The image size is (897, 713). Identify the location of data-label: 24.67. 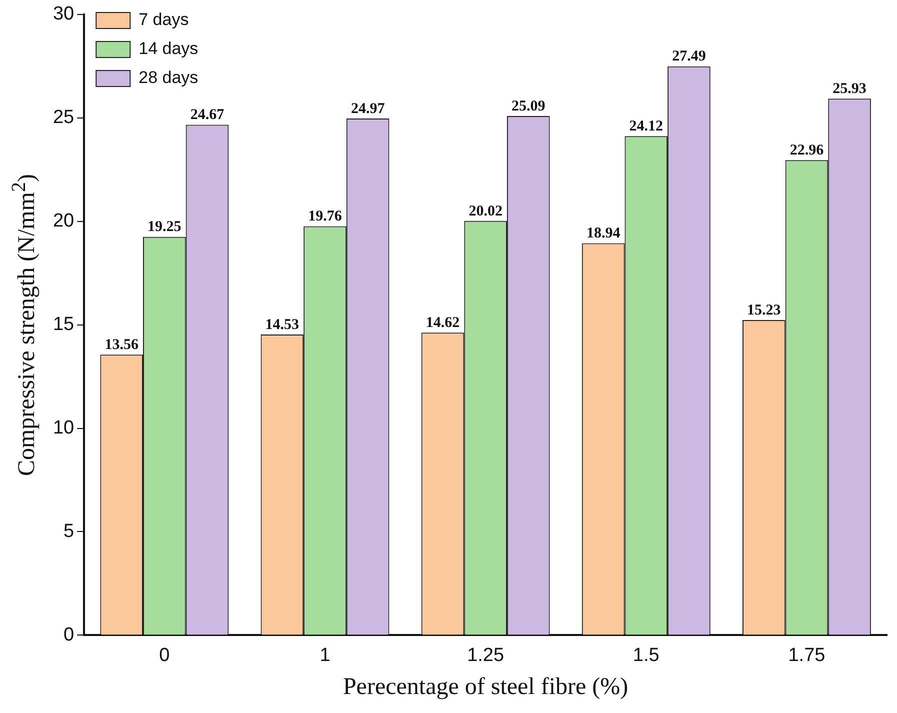
(207, 115).